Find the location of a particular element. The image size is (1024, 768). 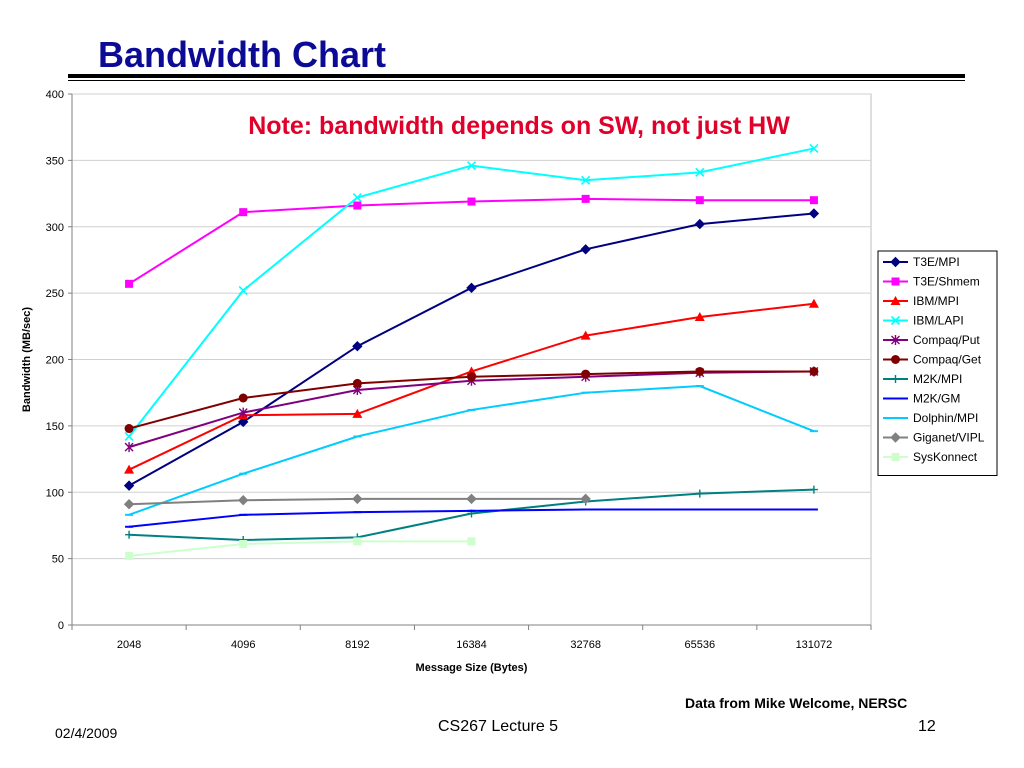

legend-label: Dolphin/MPI is located at coordinates (945, 418).